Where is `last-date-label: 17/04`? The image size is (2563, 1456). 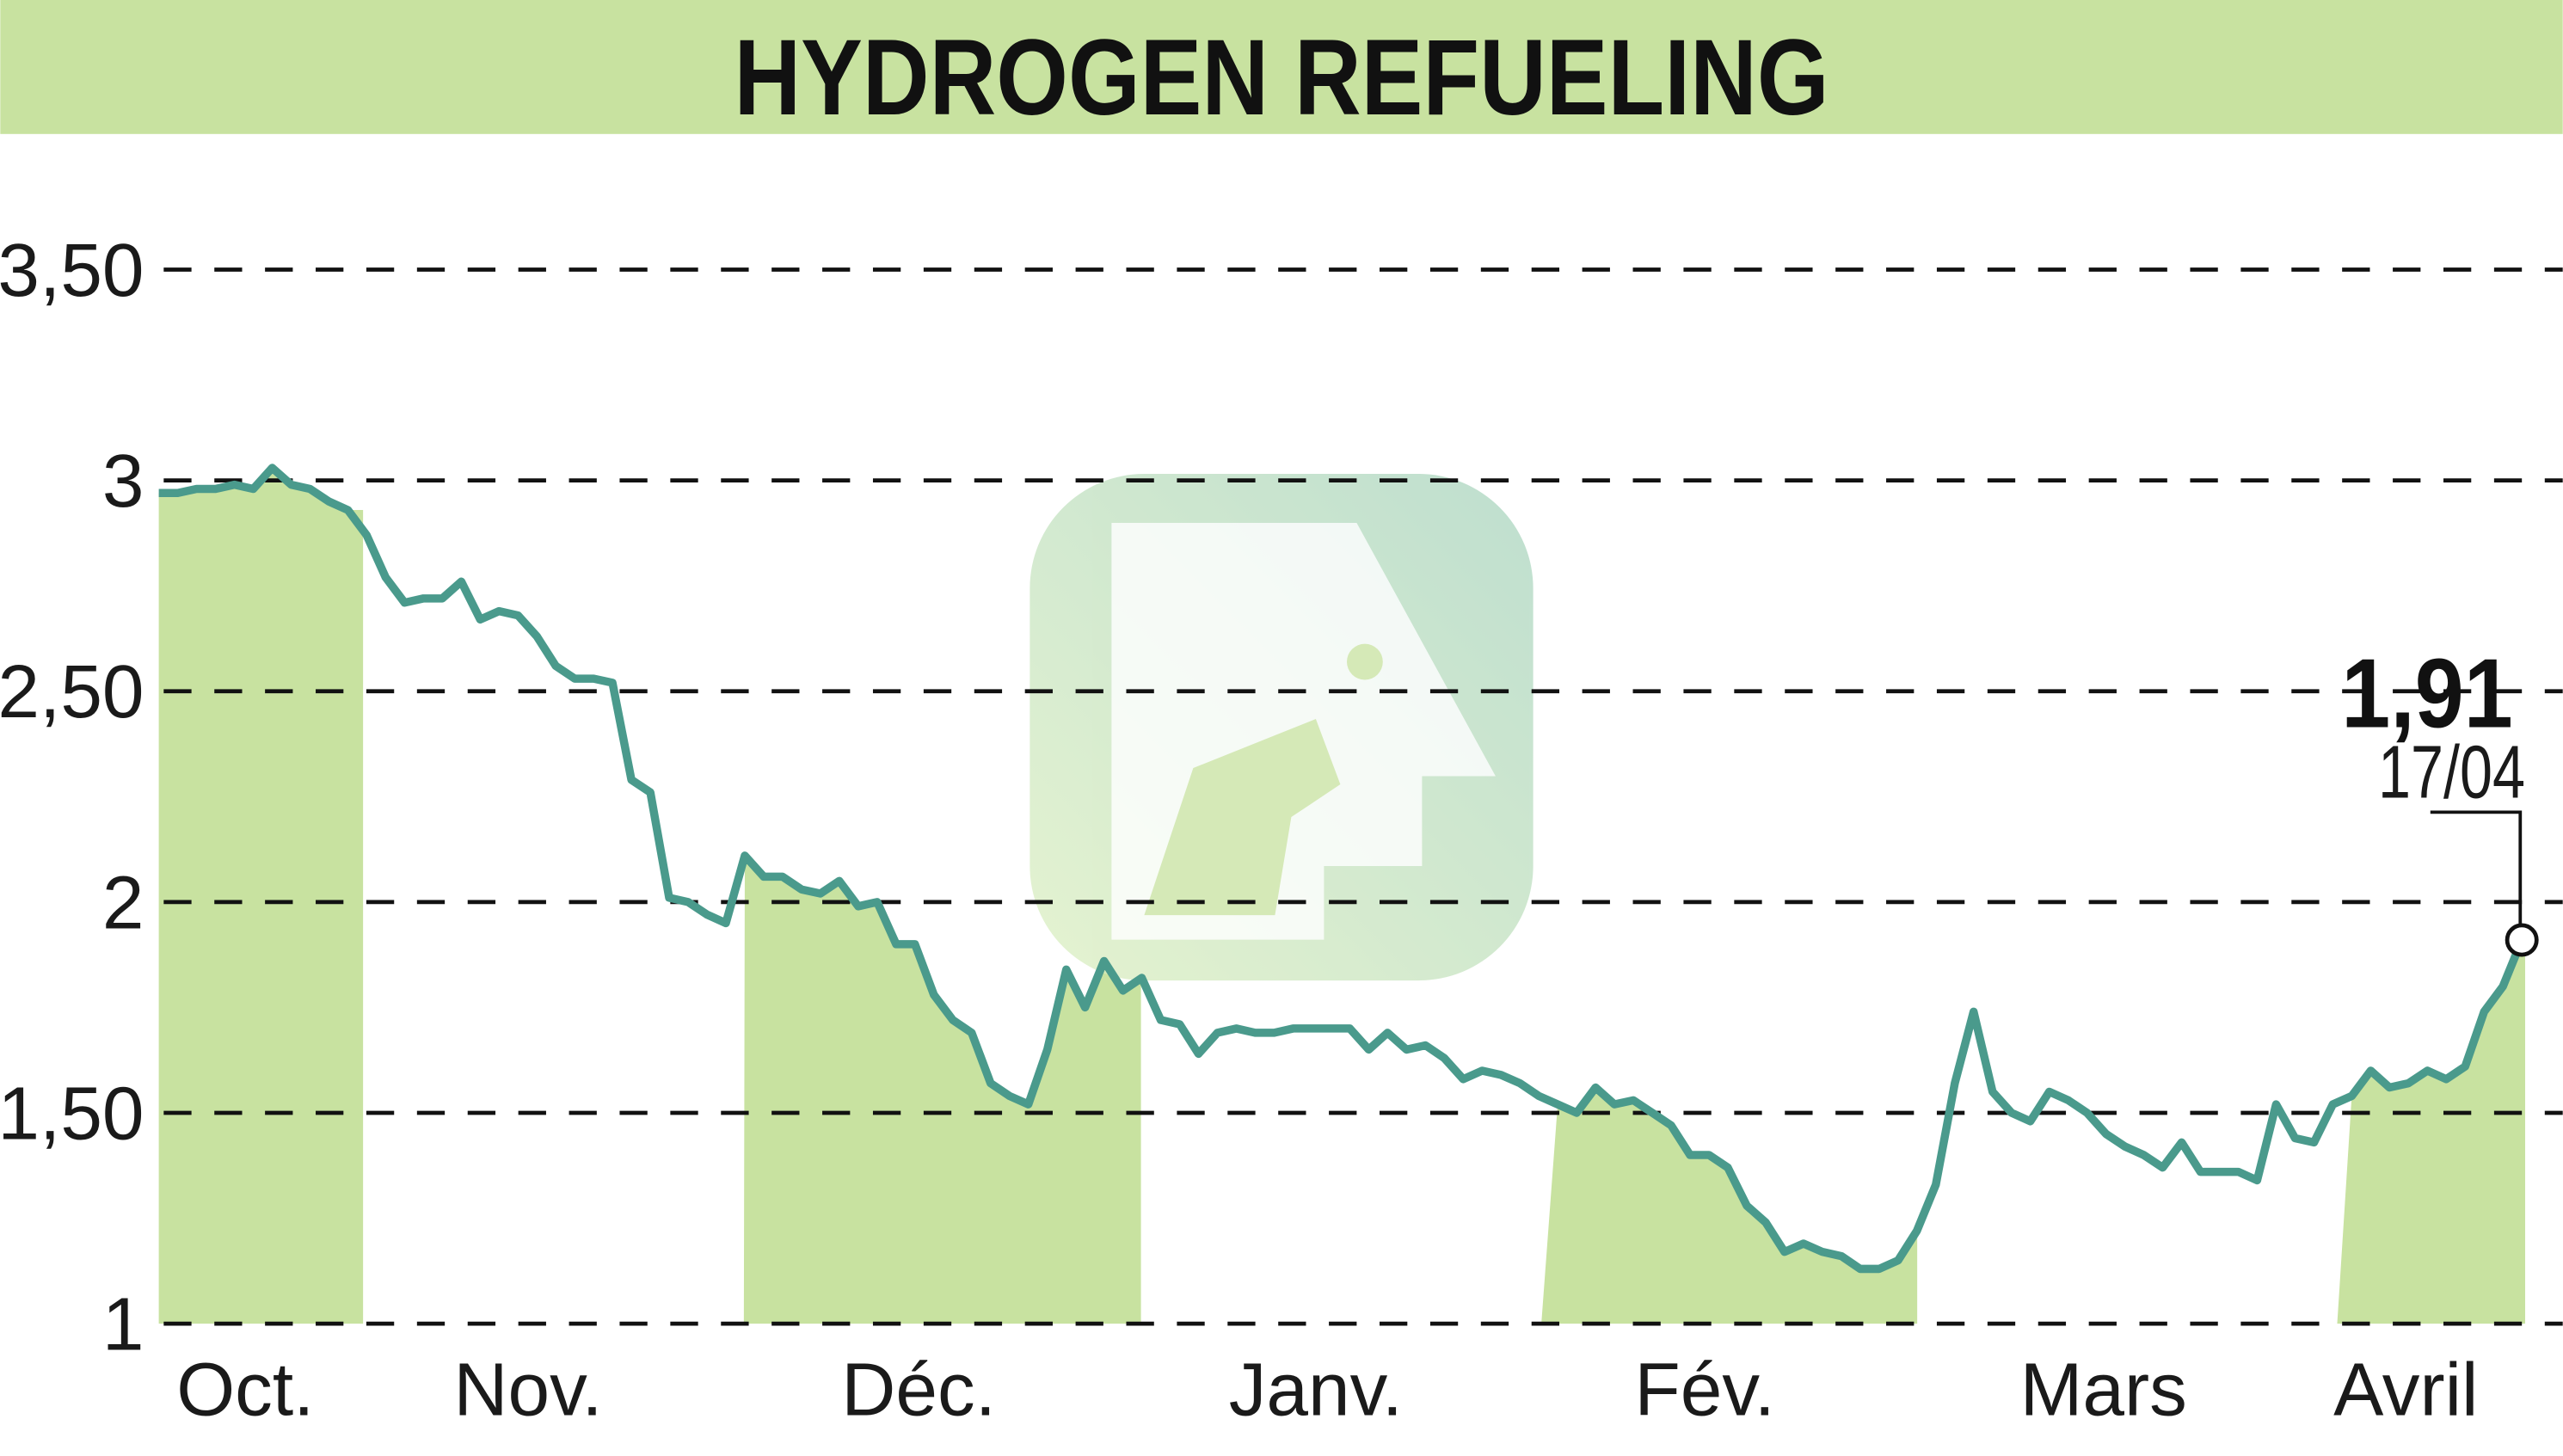
last-date-label: 17/04 is located at coordinates (2451, 772).